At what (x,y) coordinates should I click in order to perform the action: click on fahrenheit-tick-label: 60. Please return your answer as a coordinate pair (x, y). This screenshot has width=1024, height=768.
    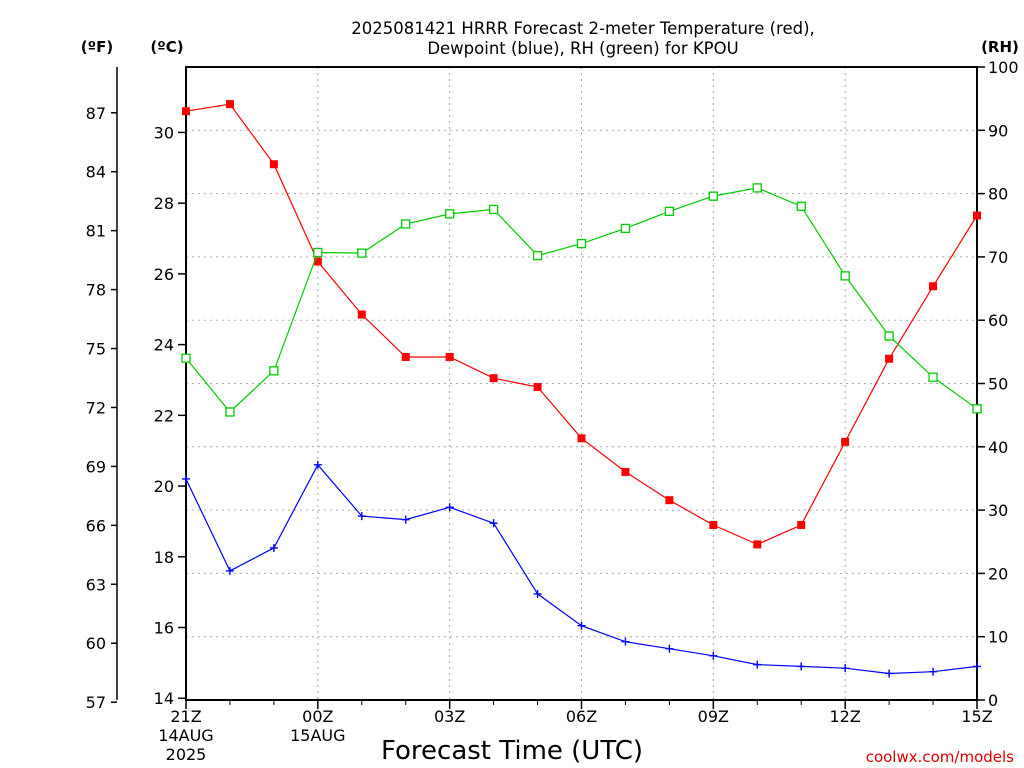
    Looking at the image, I should click on (96, 643).